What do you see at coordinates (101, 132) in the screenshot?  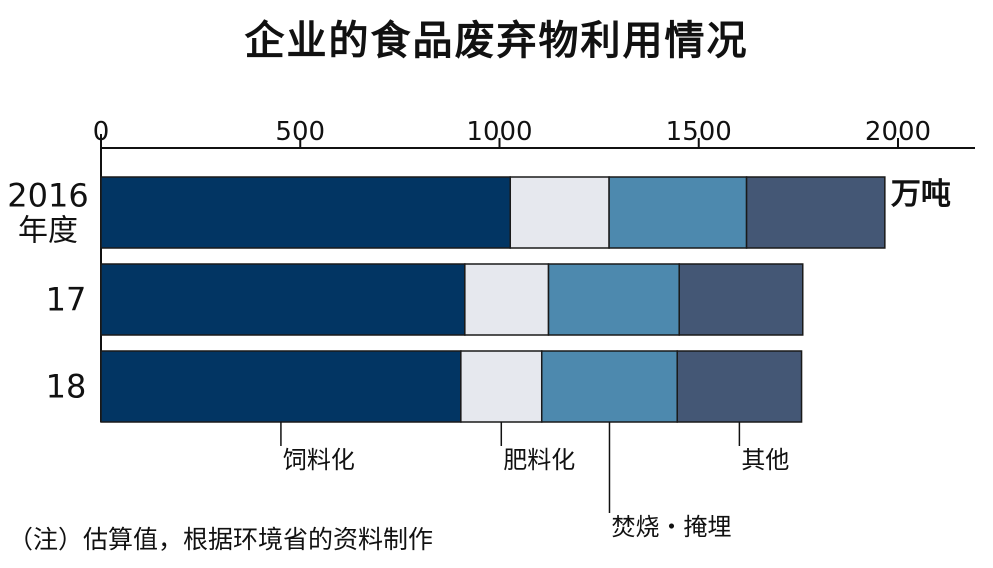 I see `x-tick-label: 0` at bounding box center [101, 132].